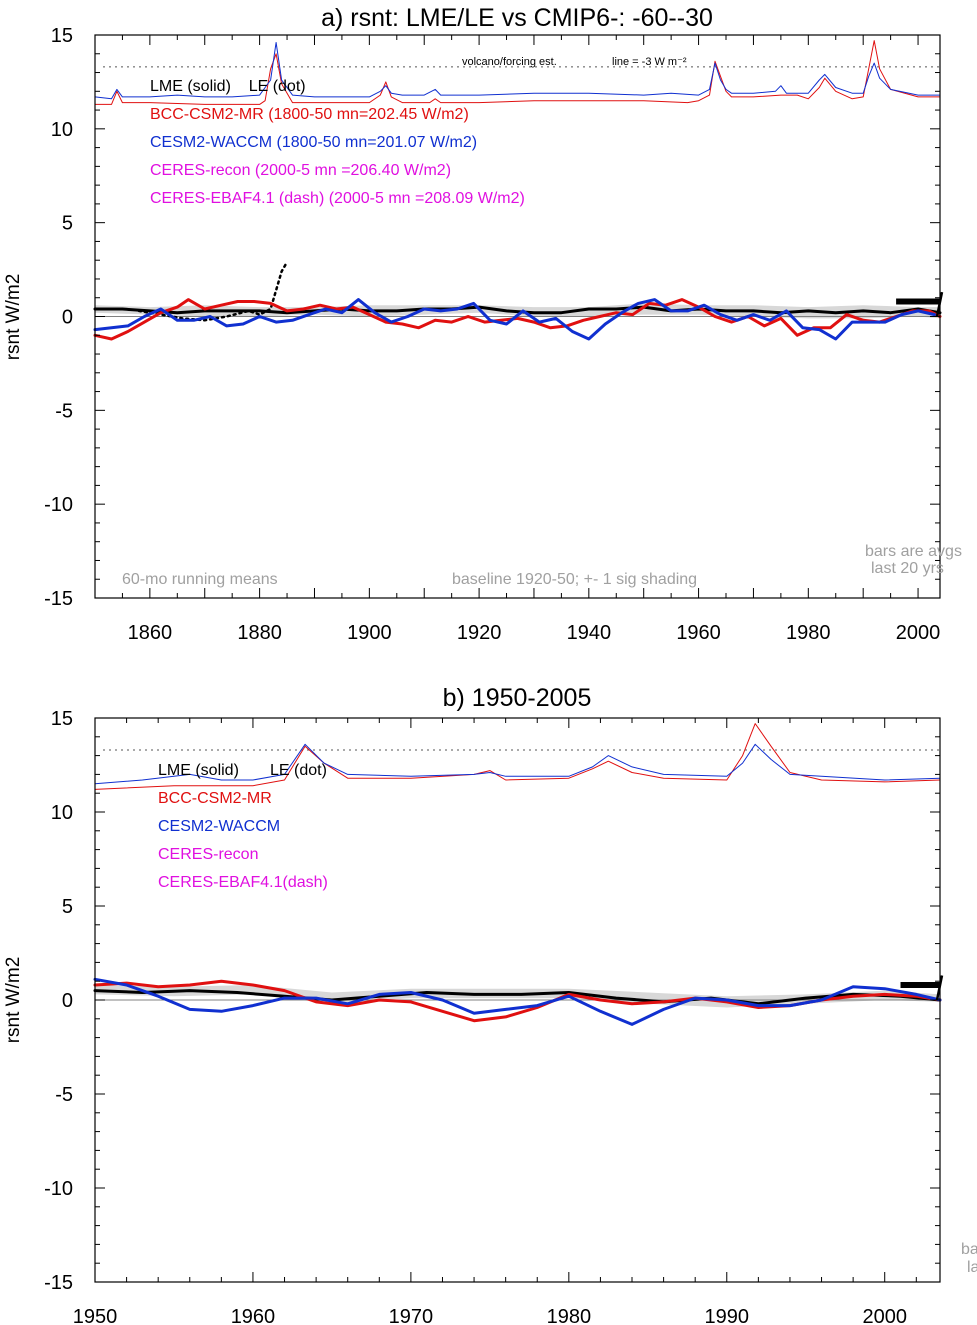  I want to click on panel-a-legend-cesm: CESM2-WACCM (1800-50 mn=201.07 W/m2), so click(313, 142).